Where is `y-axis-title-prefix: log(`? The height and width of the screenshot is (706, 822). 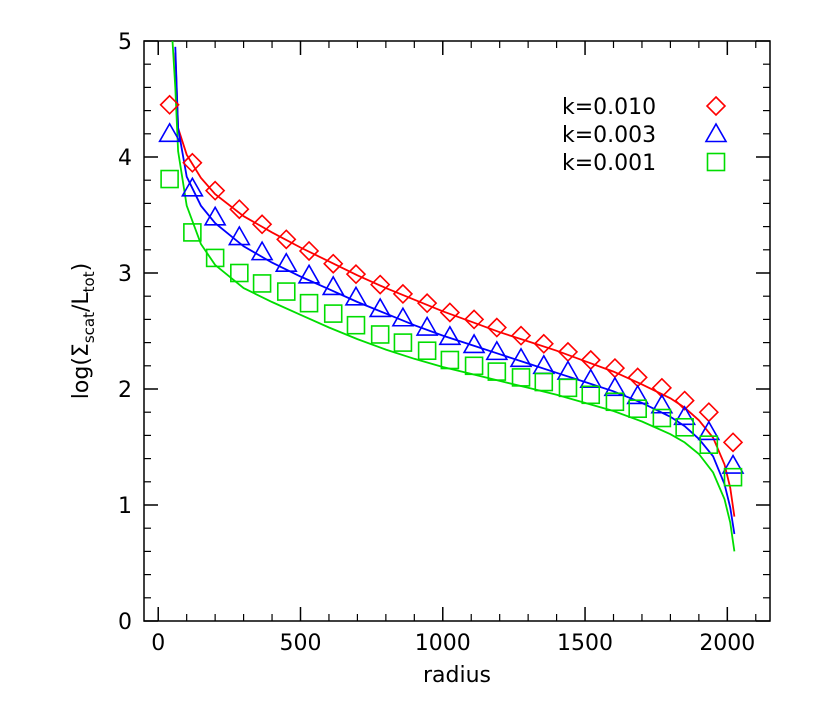 y-axis-title-prefix: log( is located at coordinates (81, 378).